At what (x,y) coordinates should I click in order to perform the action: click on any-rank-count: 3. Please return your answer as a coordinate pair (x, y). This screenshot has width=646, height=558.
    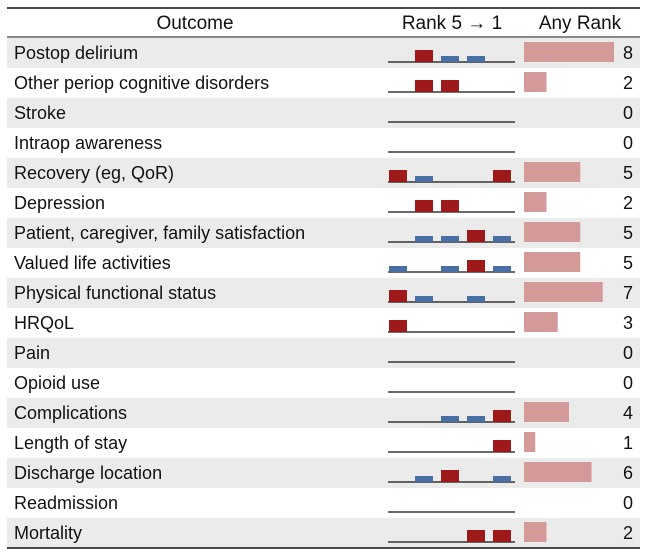
    Looking at the image, I should click on (628, 323).